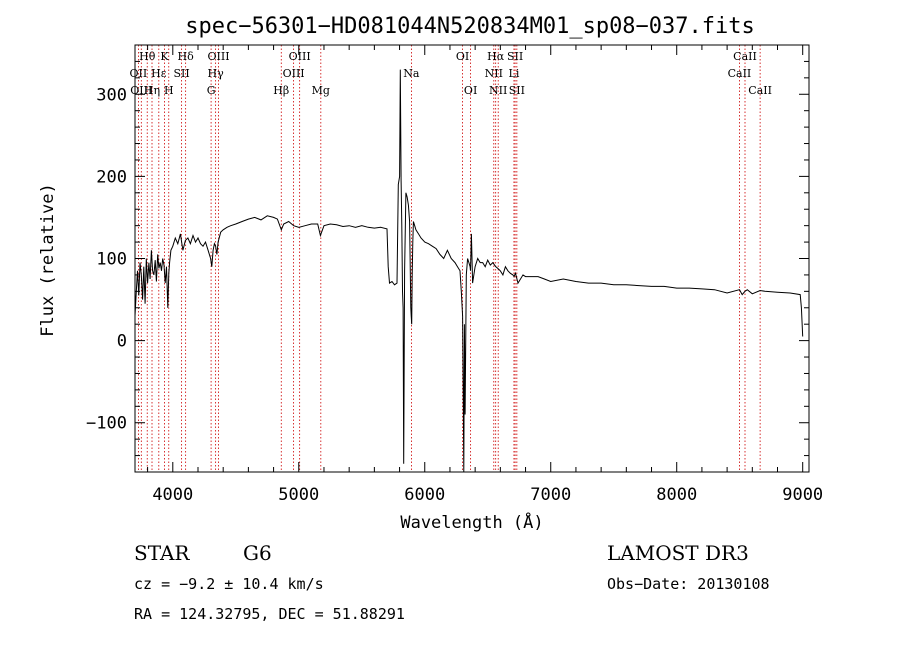  I want to click on line-marker-label: OII, so click(139, 73).